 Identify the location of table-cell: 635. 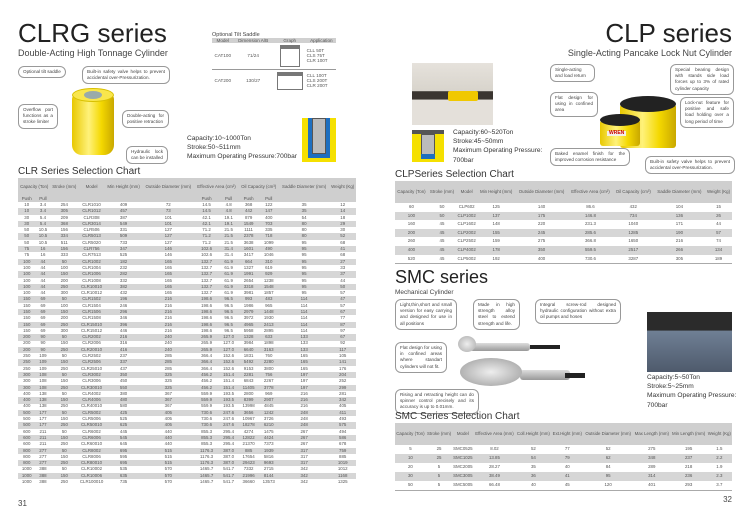
(123, 476).